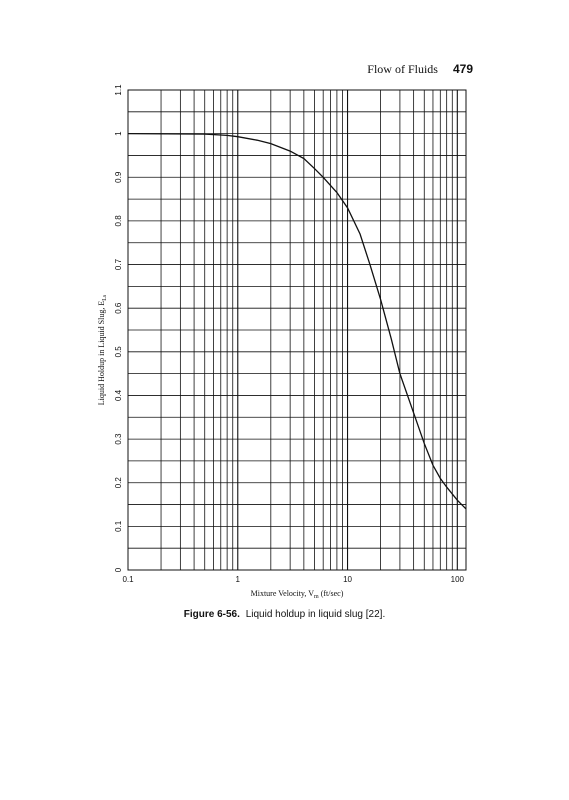 The height and width of the screenshot is (800, 569). I want to click on y-tick-label: 0.6, so click(118, 308).